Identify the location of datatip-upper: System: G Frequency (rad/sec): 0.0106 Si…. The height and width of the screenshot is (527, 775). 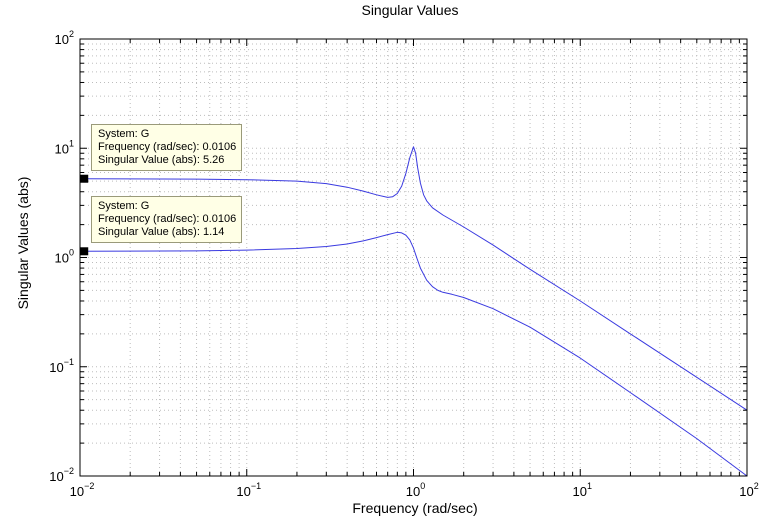
(167, 147).